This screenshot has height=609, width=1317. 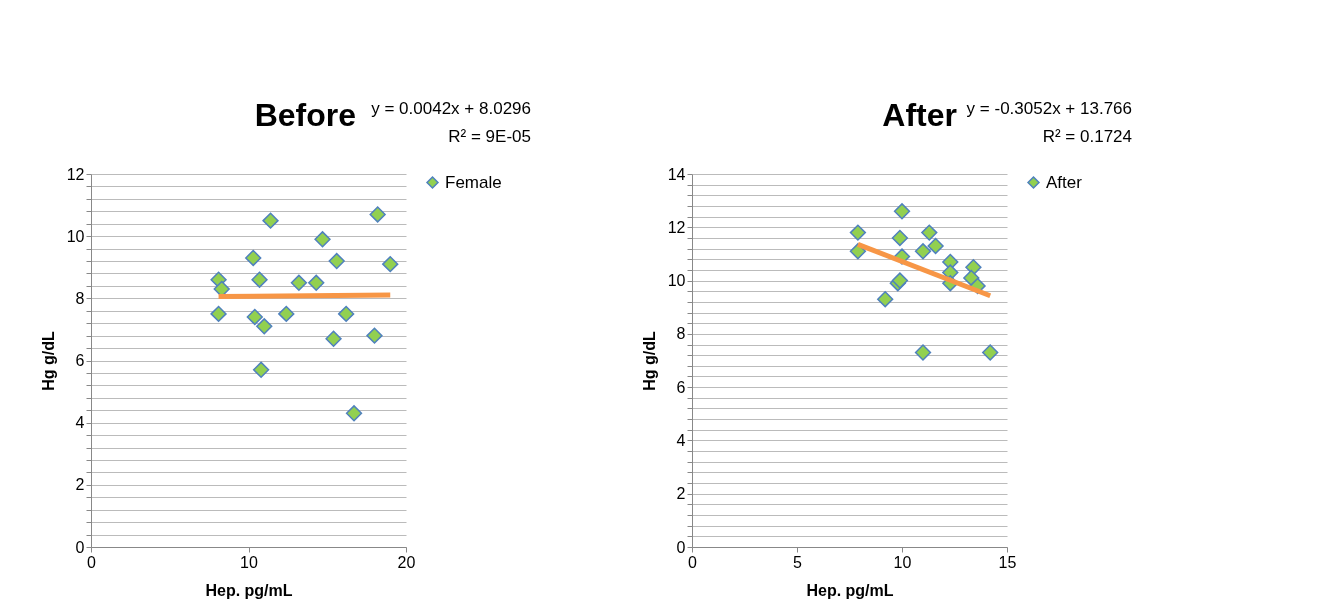 I want to click on text: y = 0.0042x + 8.0296, so click(x=451, y=108).